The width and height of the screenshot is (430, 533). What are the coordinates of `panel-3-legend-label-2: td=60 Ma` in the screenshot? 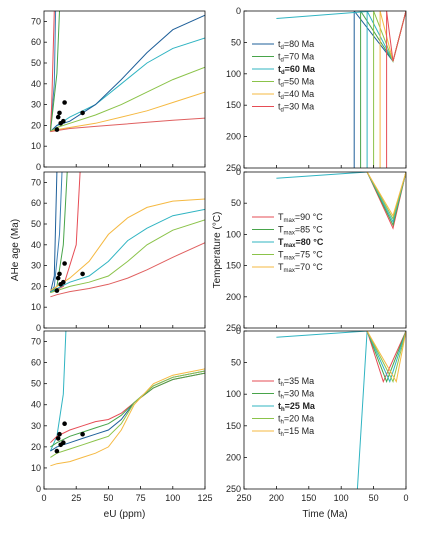 It's located at (297, 70).